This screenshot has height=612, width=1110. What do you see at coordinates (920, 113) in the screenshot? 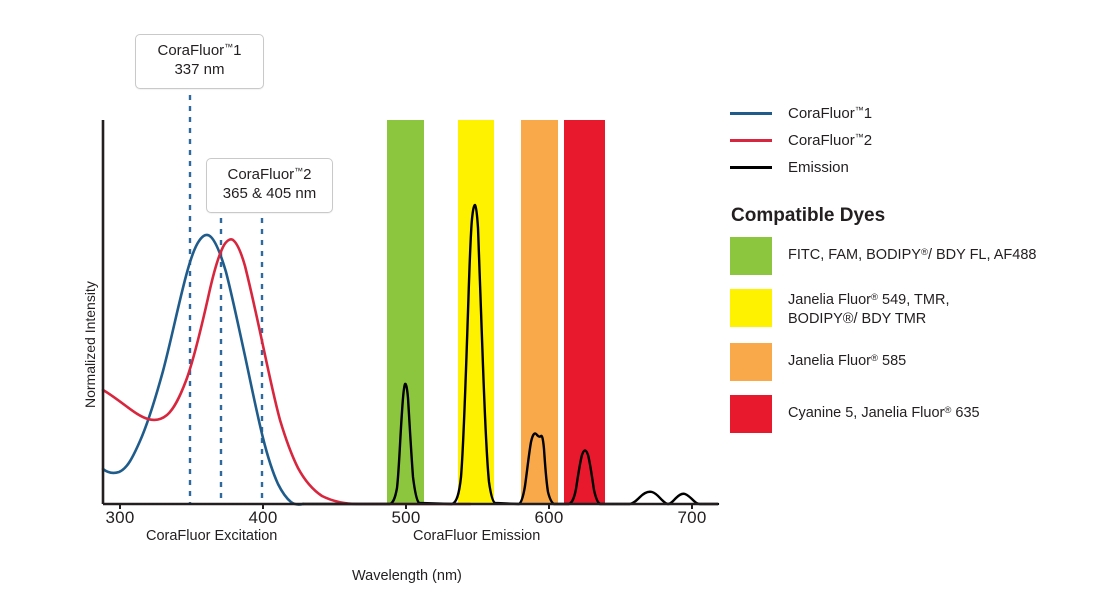
I see `legend-item-corafluor1: CoraFluor™1` at bounding box center [920, 113].